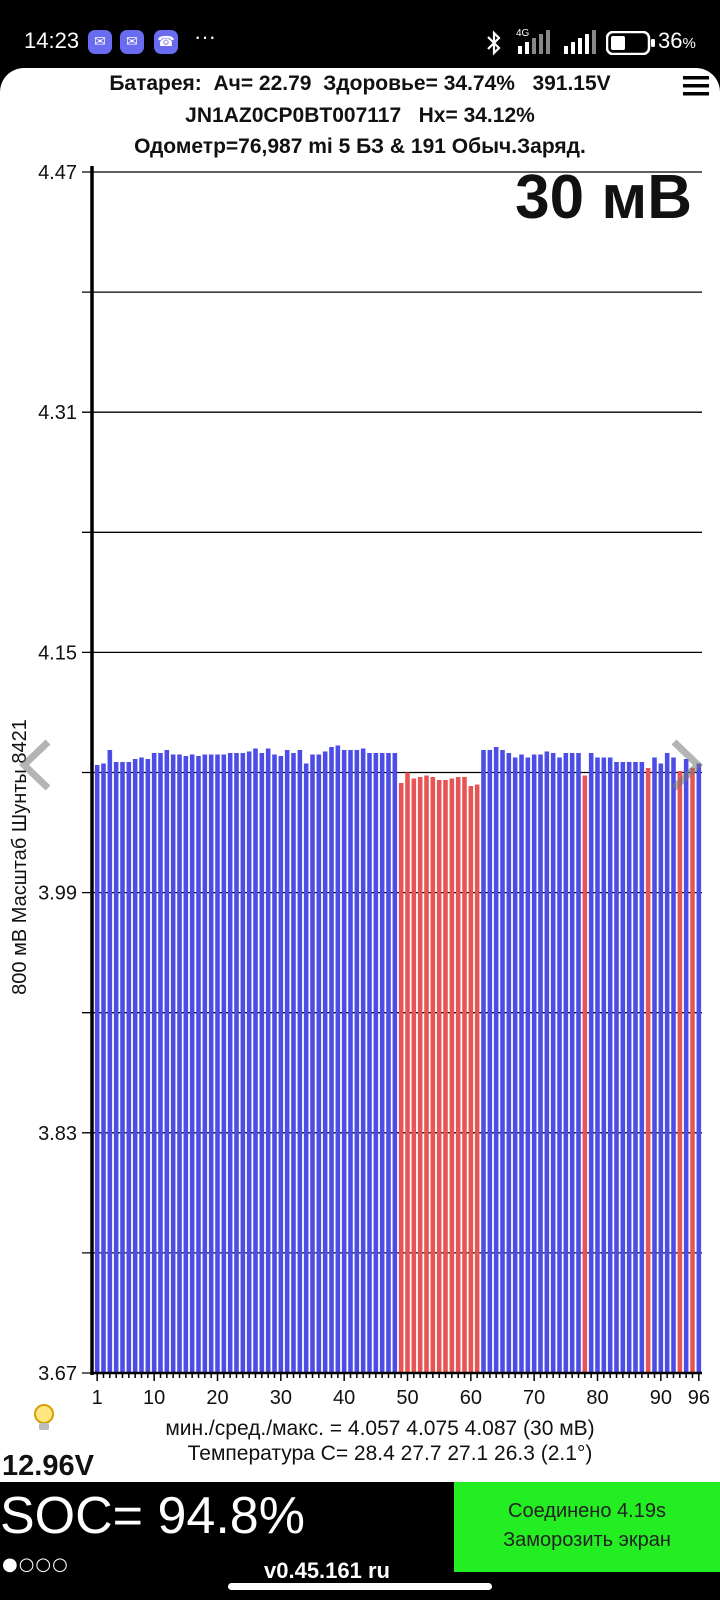  Describe the element at coordinates (48, 1466) in the screenshot. I see `voltage-12v: 12.96V` at that location.